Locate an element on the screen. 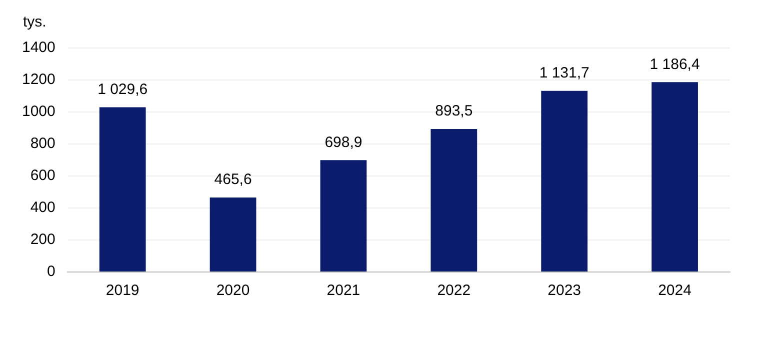 The height and width of the screenshot is (338, 770). data-label: 698,9 is located at coordinates (343, 142).